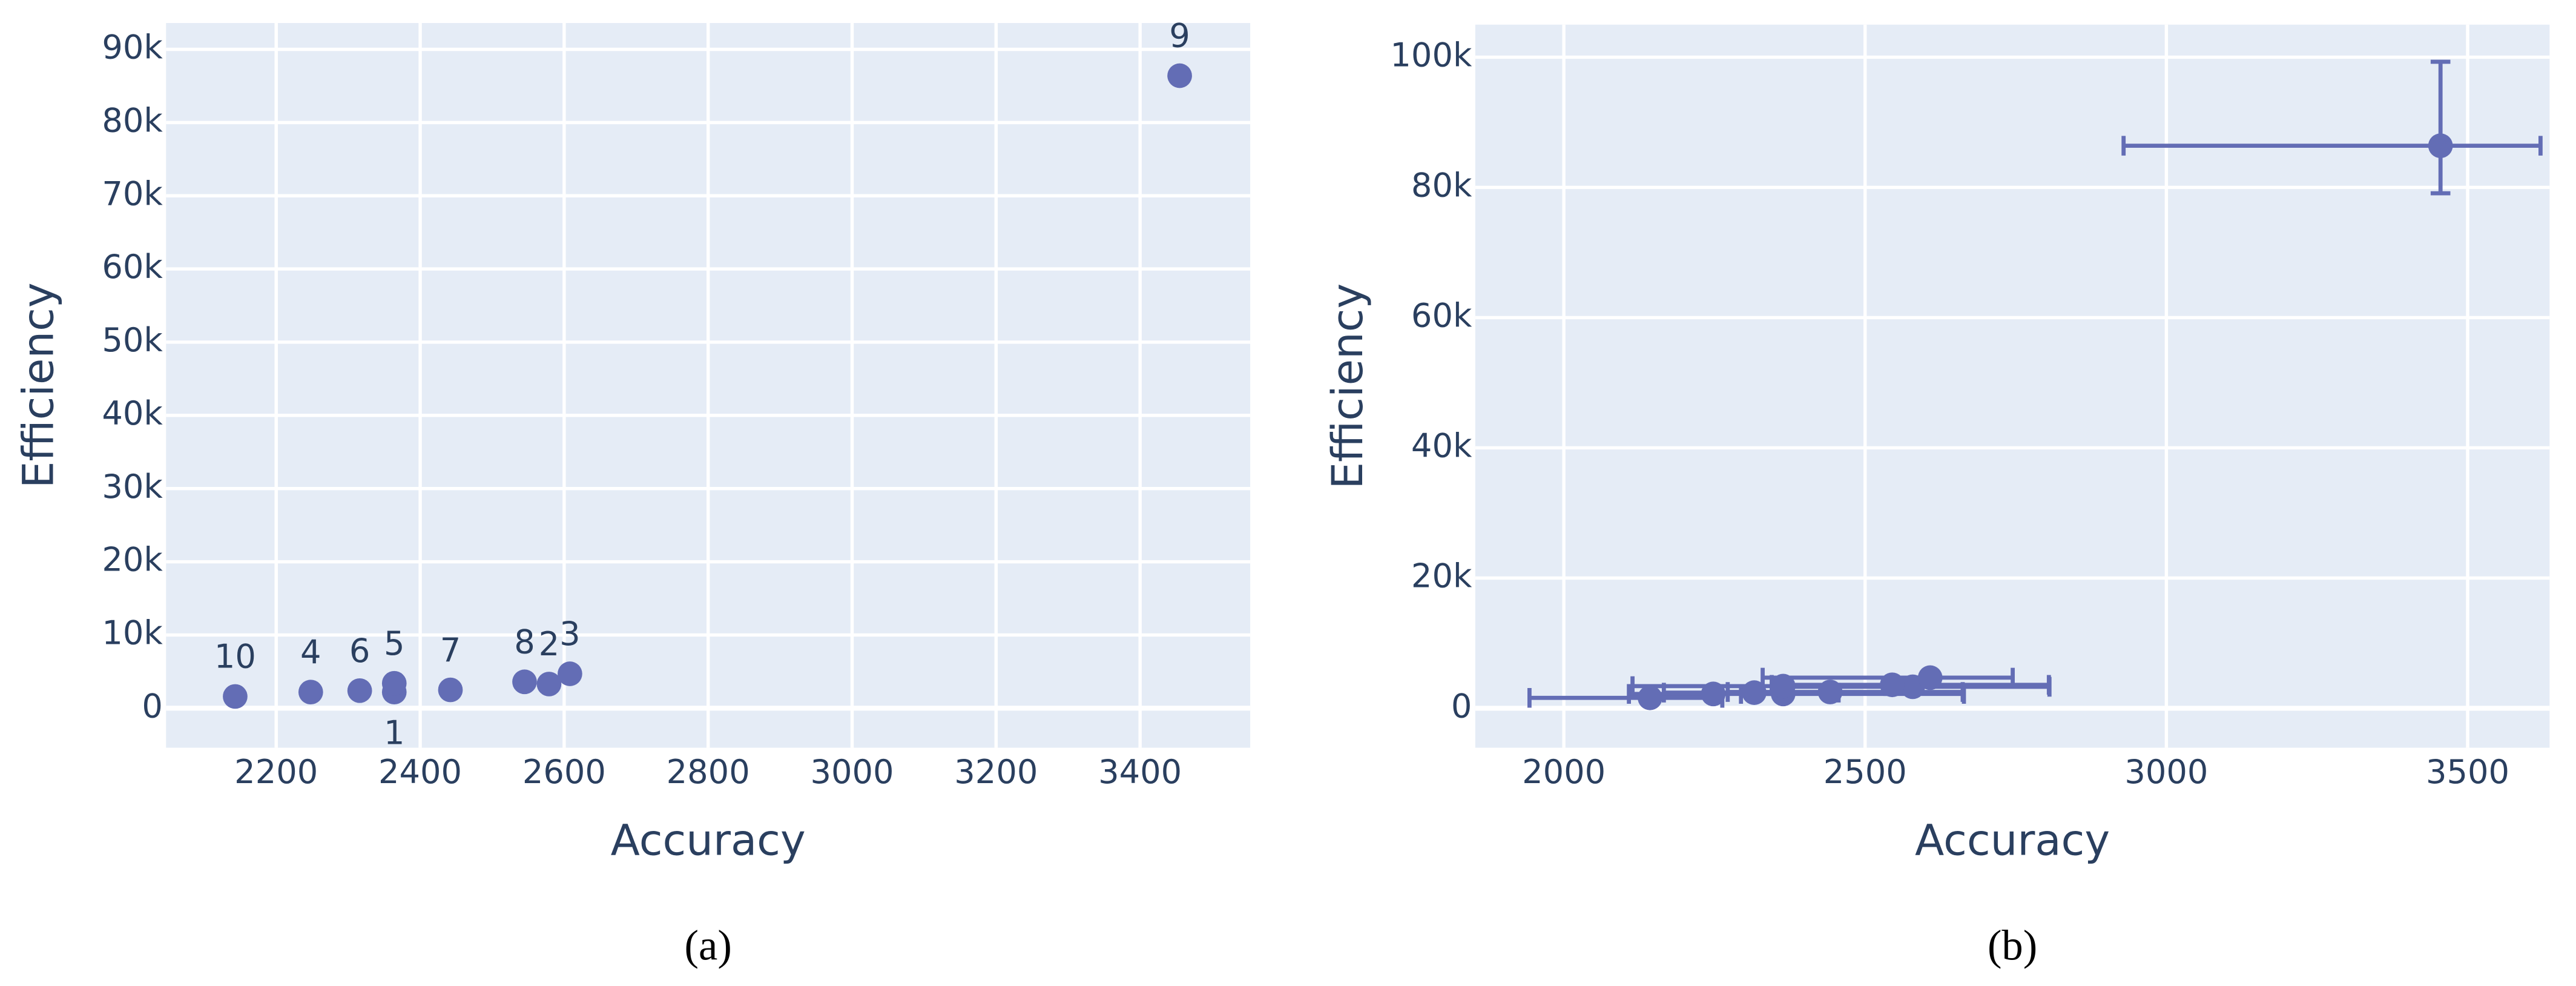 Image resolution: width=2576 pixels, height=986 pixels. I want to click on y-error-bar, so click(2440, 128).